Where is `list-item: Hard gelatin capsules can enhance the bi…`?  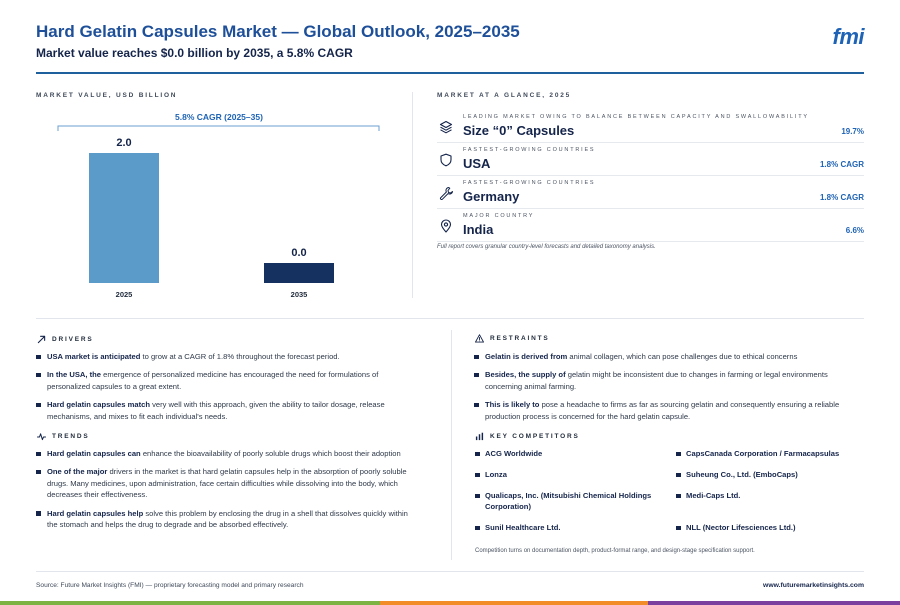 list-item: Hard gelatin capsules can enhance the bi… is located at coordinates (226, 453).